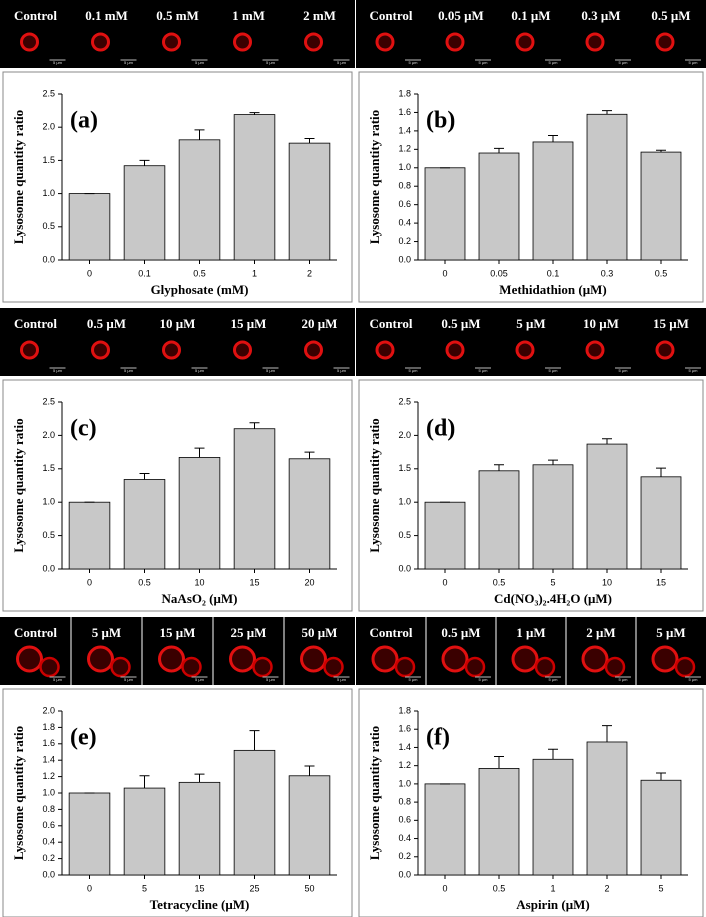  What do you see at coordinates (440, 429) in the screenshot?
I see `panel-label: (d)` at bounding box center [440, 429].